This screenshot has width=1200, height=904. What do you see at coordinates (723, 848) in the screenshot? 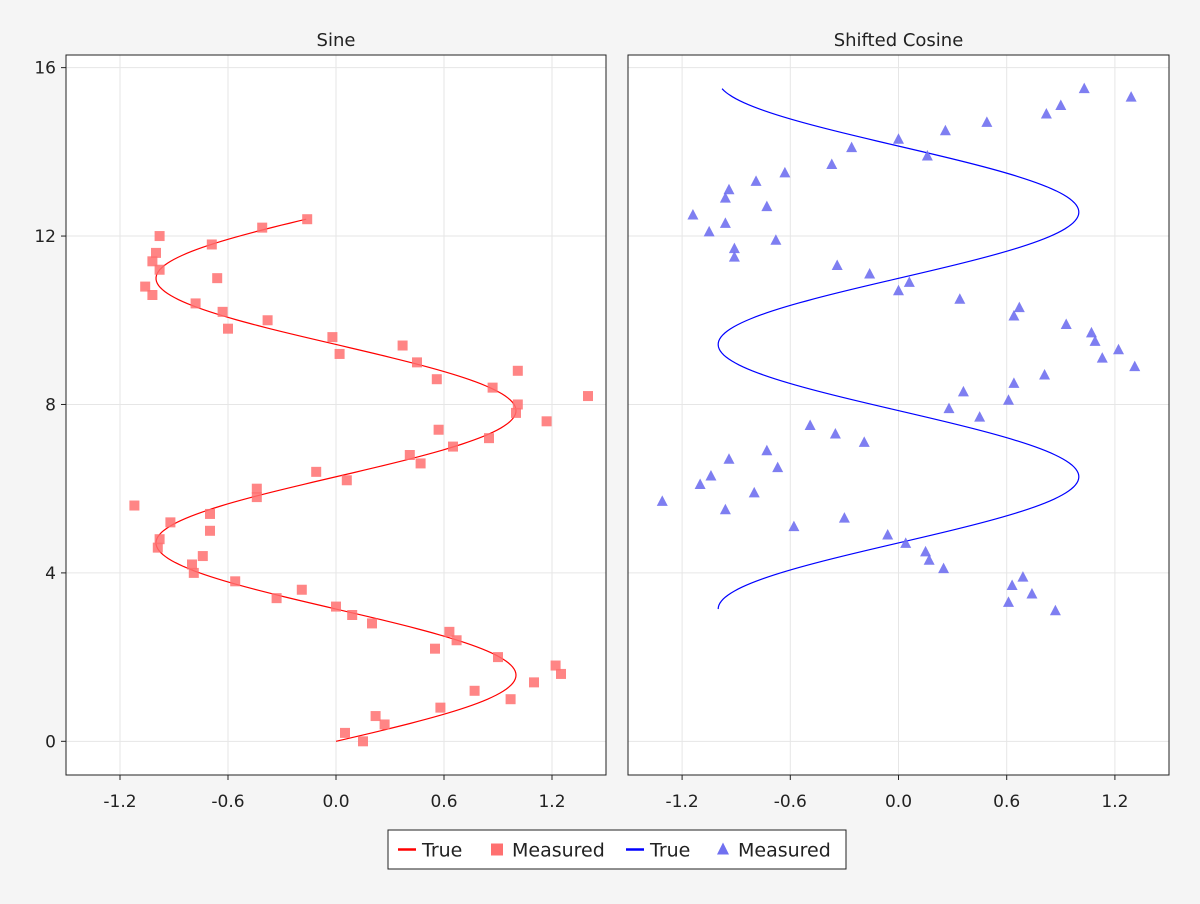
I see `legend-triangle-symbol` at bounding box center [723, 848].